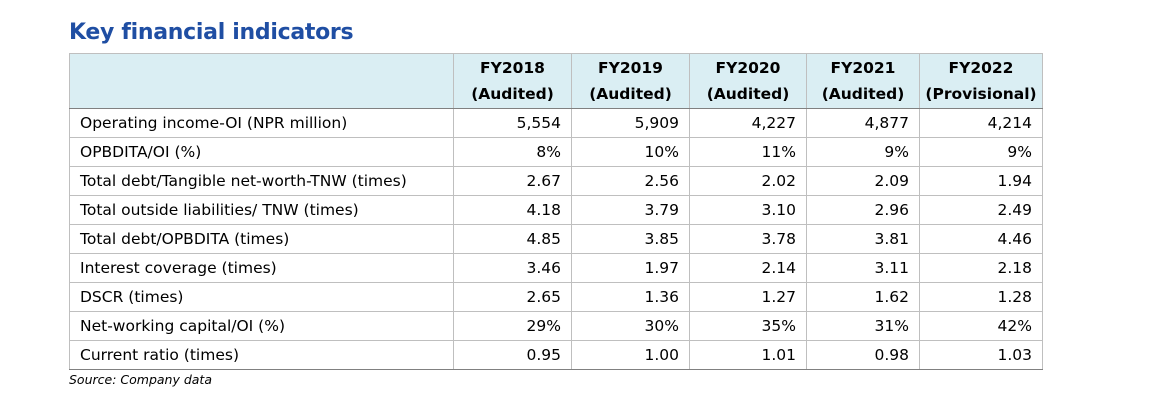 Image resolution: width=1157 pixels, height=408 pixels. Describe the element at coordinates (261, 210) in the screenshot. I see `row-label: Total outside liabilities/ TNW (times)` at that location.